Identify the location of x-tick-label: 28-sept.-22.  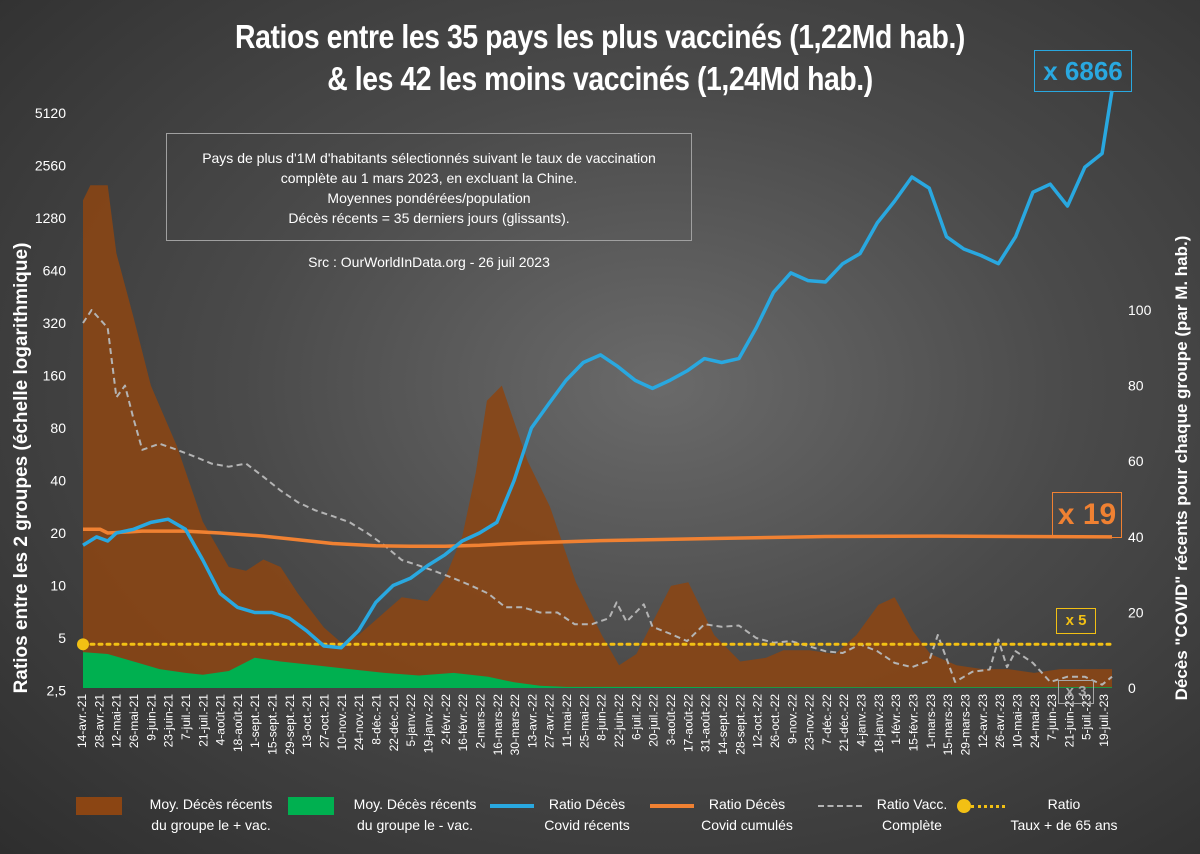
(740, 724).